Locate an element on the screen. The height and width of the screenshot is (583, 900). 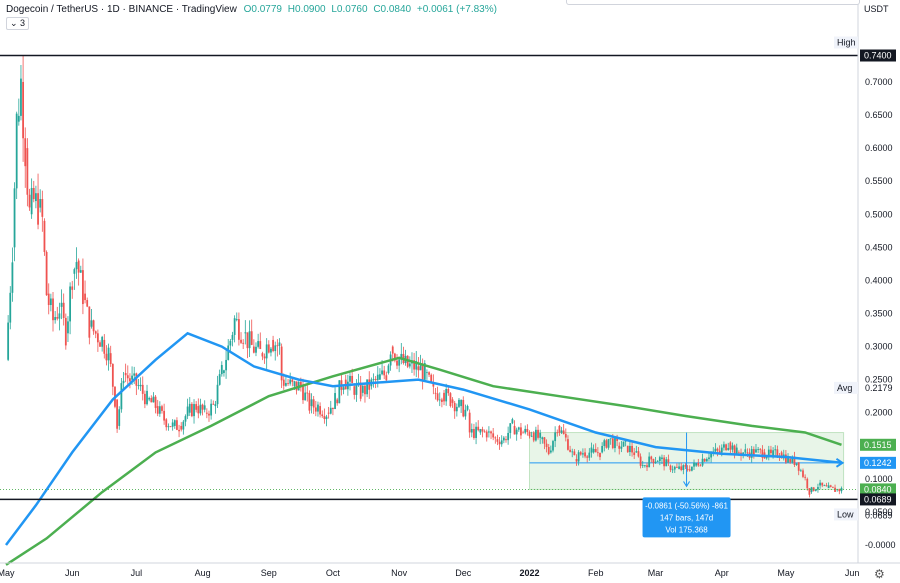
measure-tooltip-line: Vol 175.368 is located at coordinates (686, 529).